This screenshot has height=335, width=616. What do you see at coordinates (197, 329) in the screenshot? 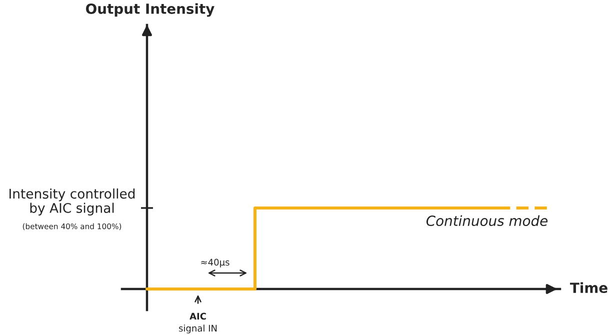
I see `text: signal IN` at bounding box center [197, 329].